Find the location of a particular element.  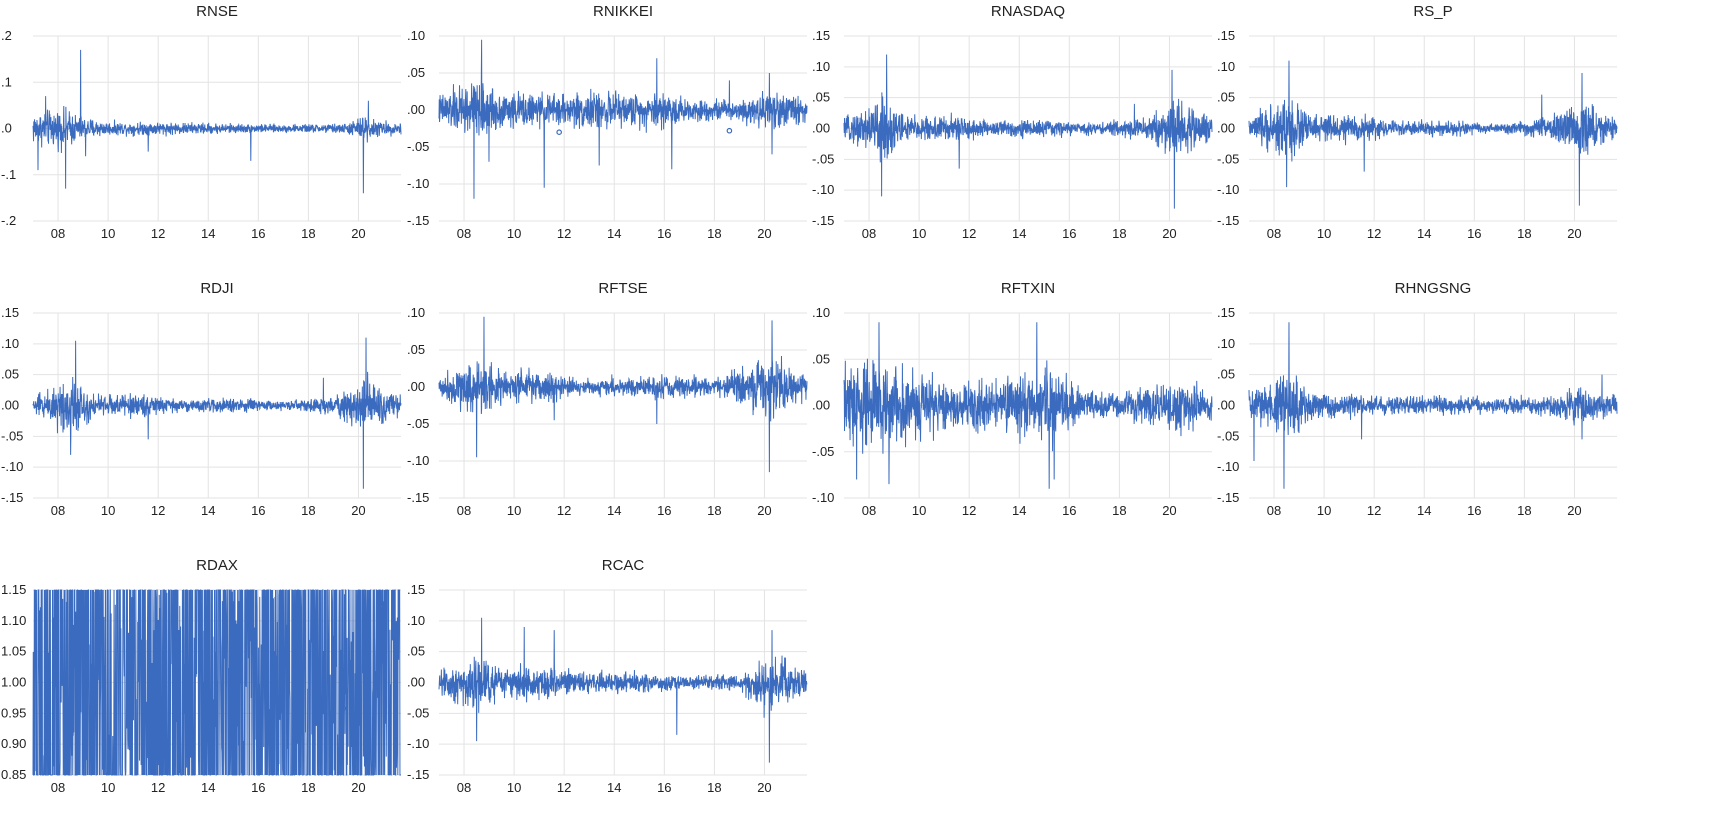

chart-title: RFTSE is located at coordinates (622, 288).